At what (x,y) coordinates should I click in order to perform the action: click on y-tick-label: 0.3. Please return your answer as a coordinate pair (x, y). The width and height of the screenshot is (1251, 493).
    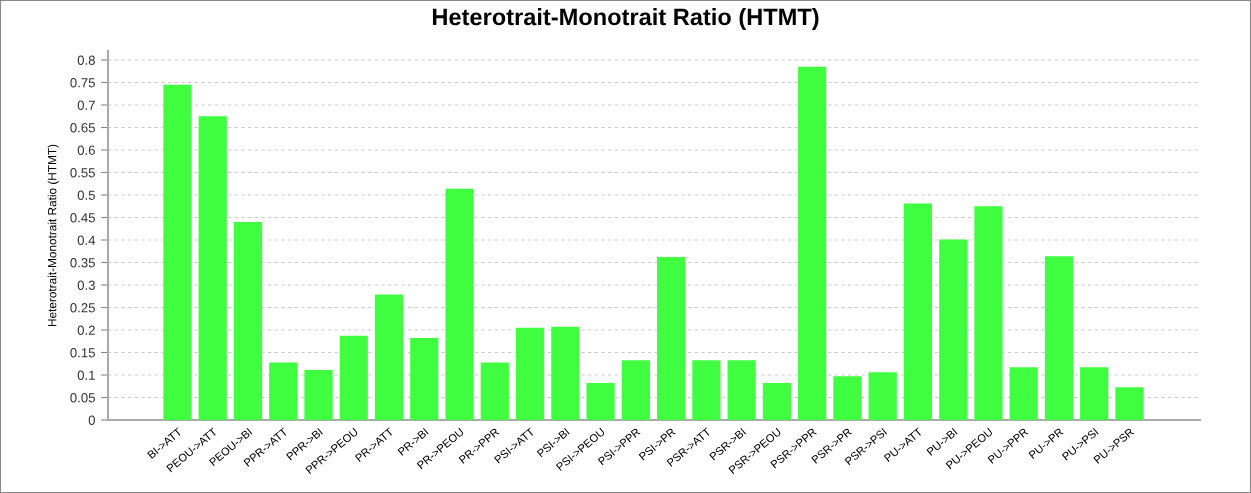
    Looking at the image, I should click on (86, 285).